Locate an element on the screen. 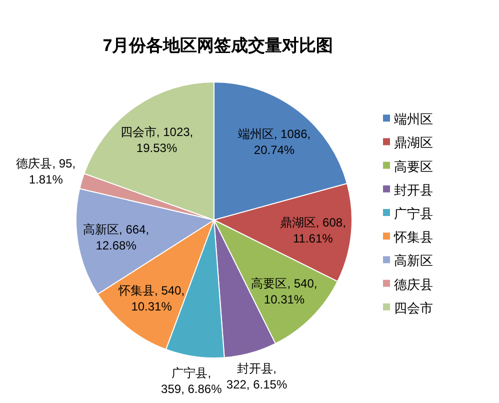 This screenshot has height=403, width=499. legend-label: 德庆县 is located at coordinates (413, 284).